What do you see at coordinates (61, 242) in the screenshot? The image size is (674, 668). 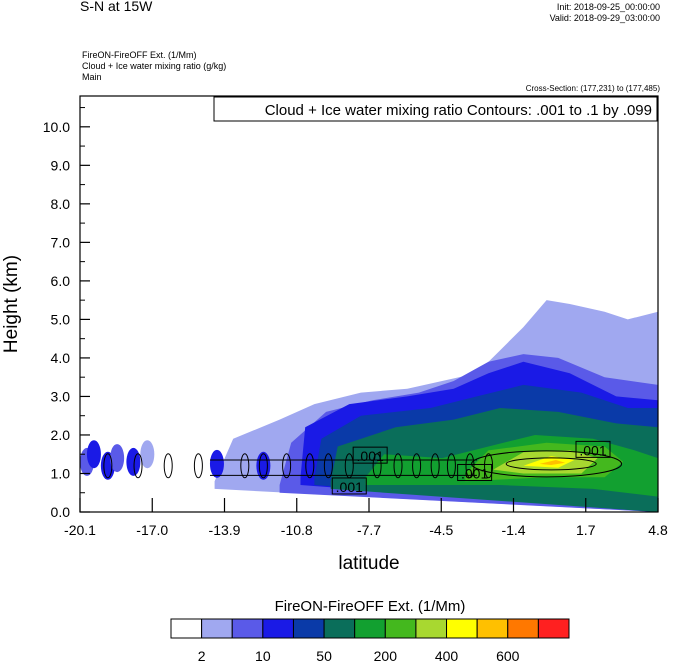 I see `y-tick-label: 7.0` at bounding box center [61, 242].